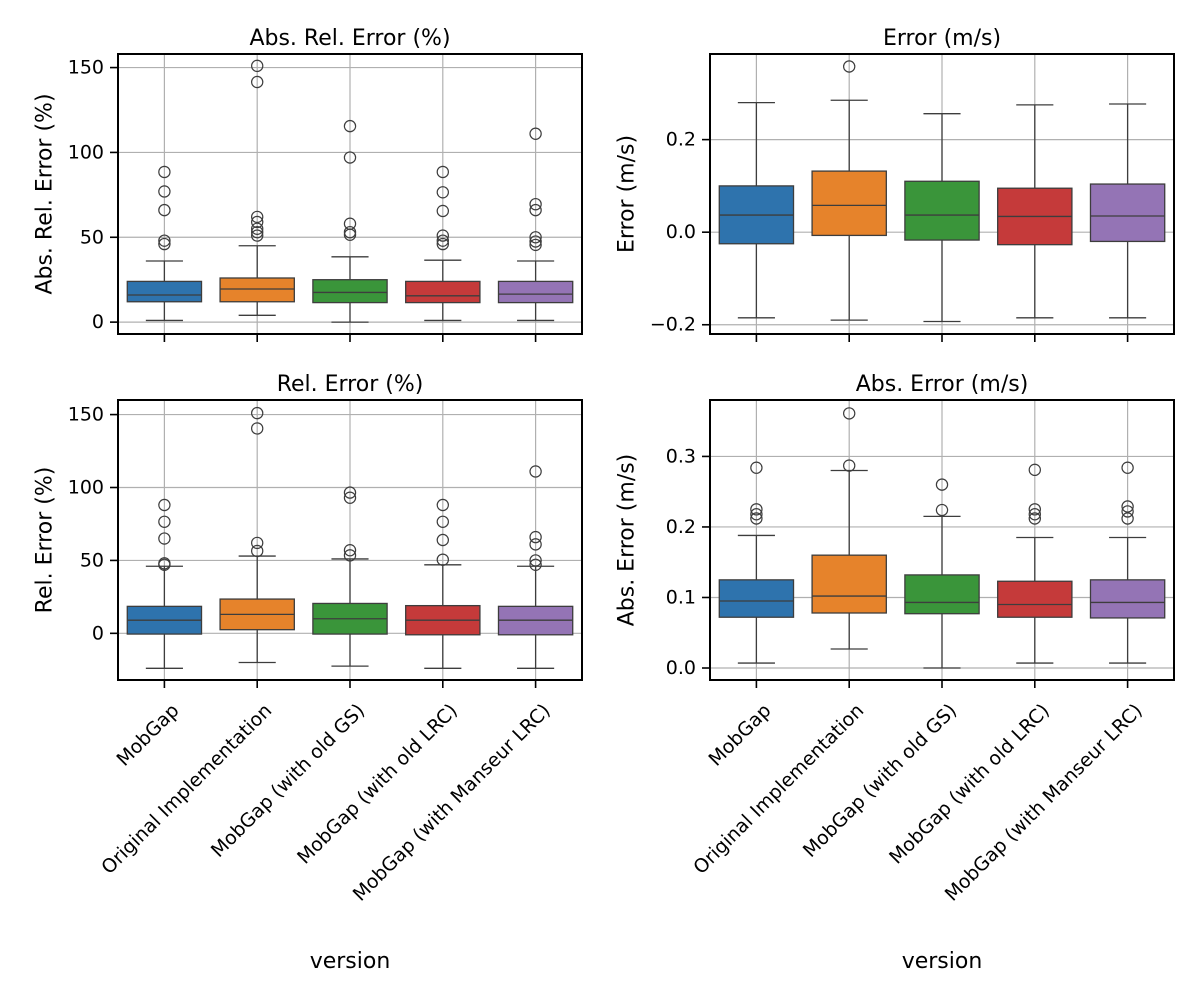 This screenshot has height=1000, width=1200. I want to click on y-tick-label: −0.2, so click(673, 325).